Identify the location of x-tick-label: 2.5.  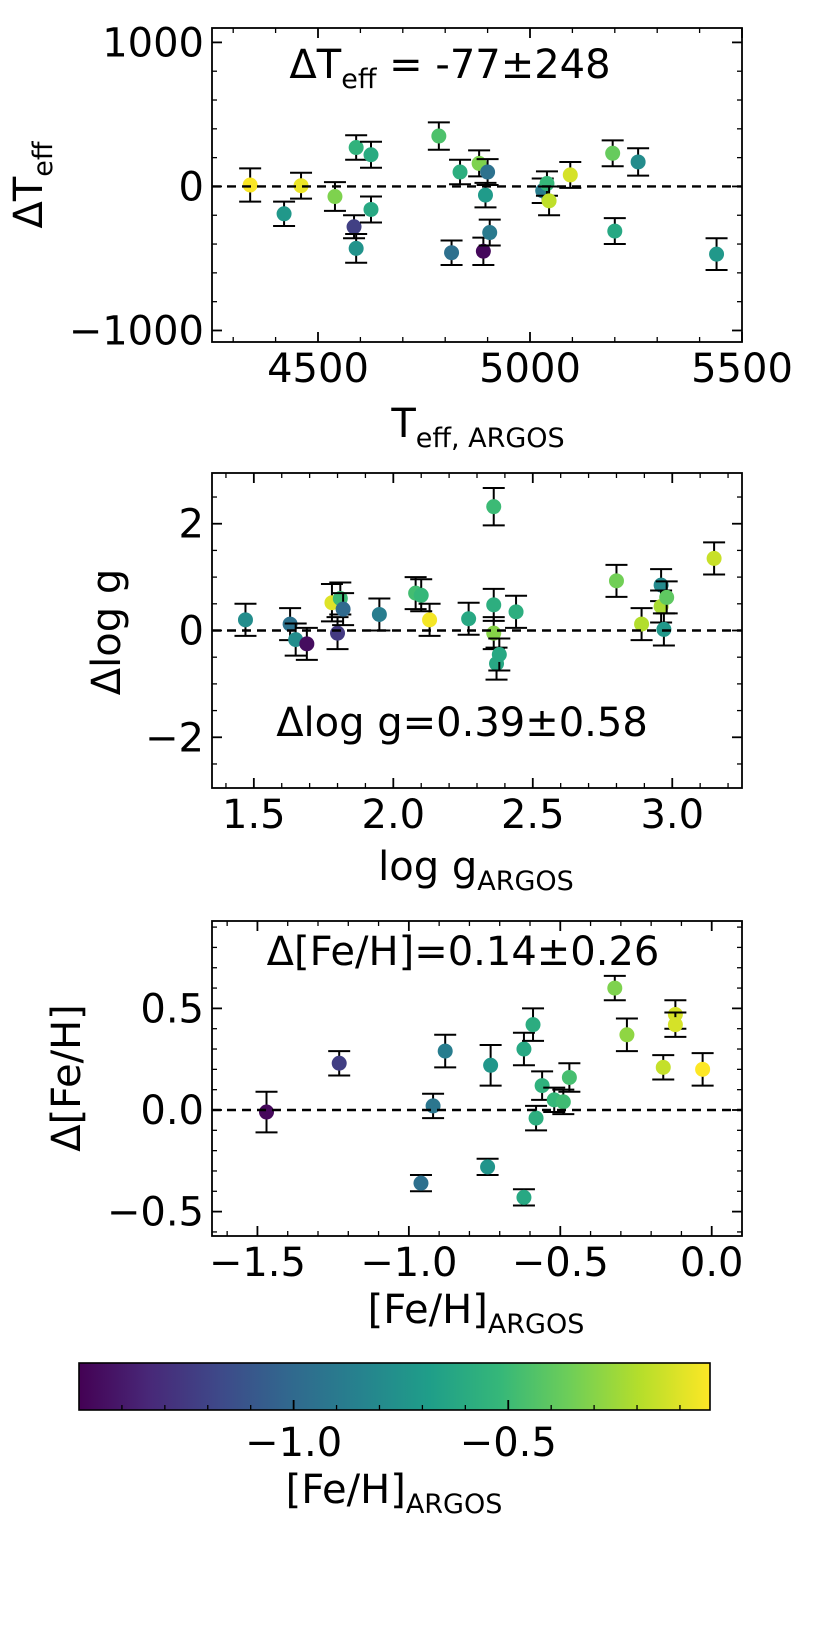
(533, 815).